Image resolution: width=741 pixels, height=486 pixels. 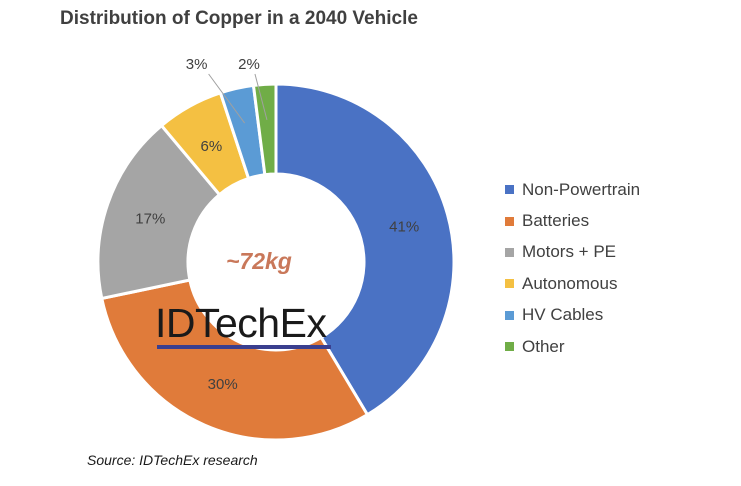 I want to click on slice-value-label: 41%, so click(x=404, y=227).